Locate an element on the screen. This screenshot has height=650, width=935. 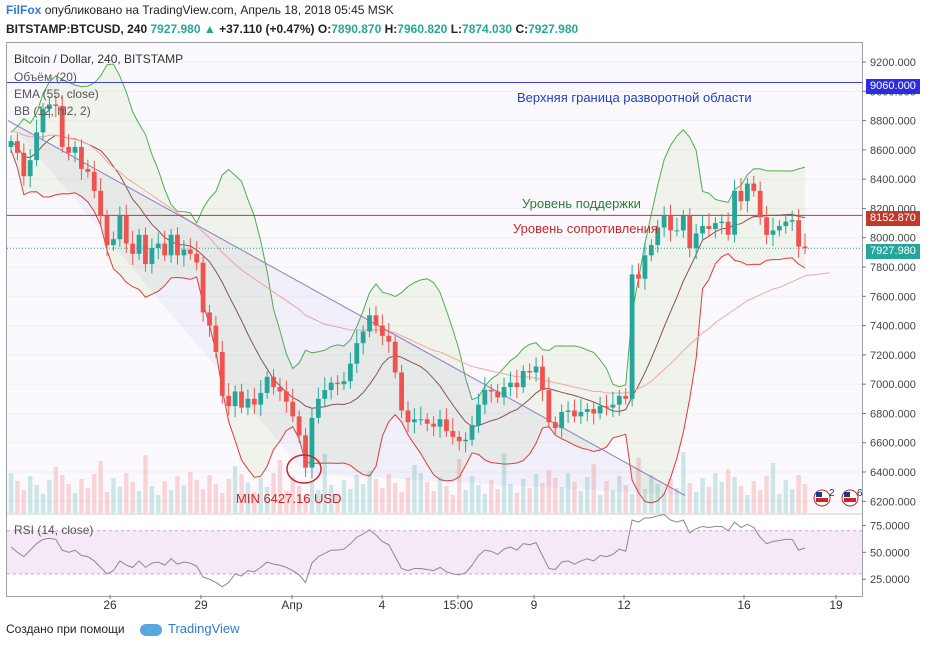
flag-canton is located at coordinates (819, 494).